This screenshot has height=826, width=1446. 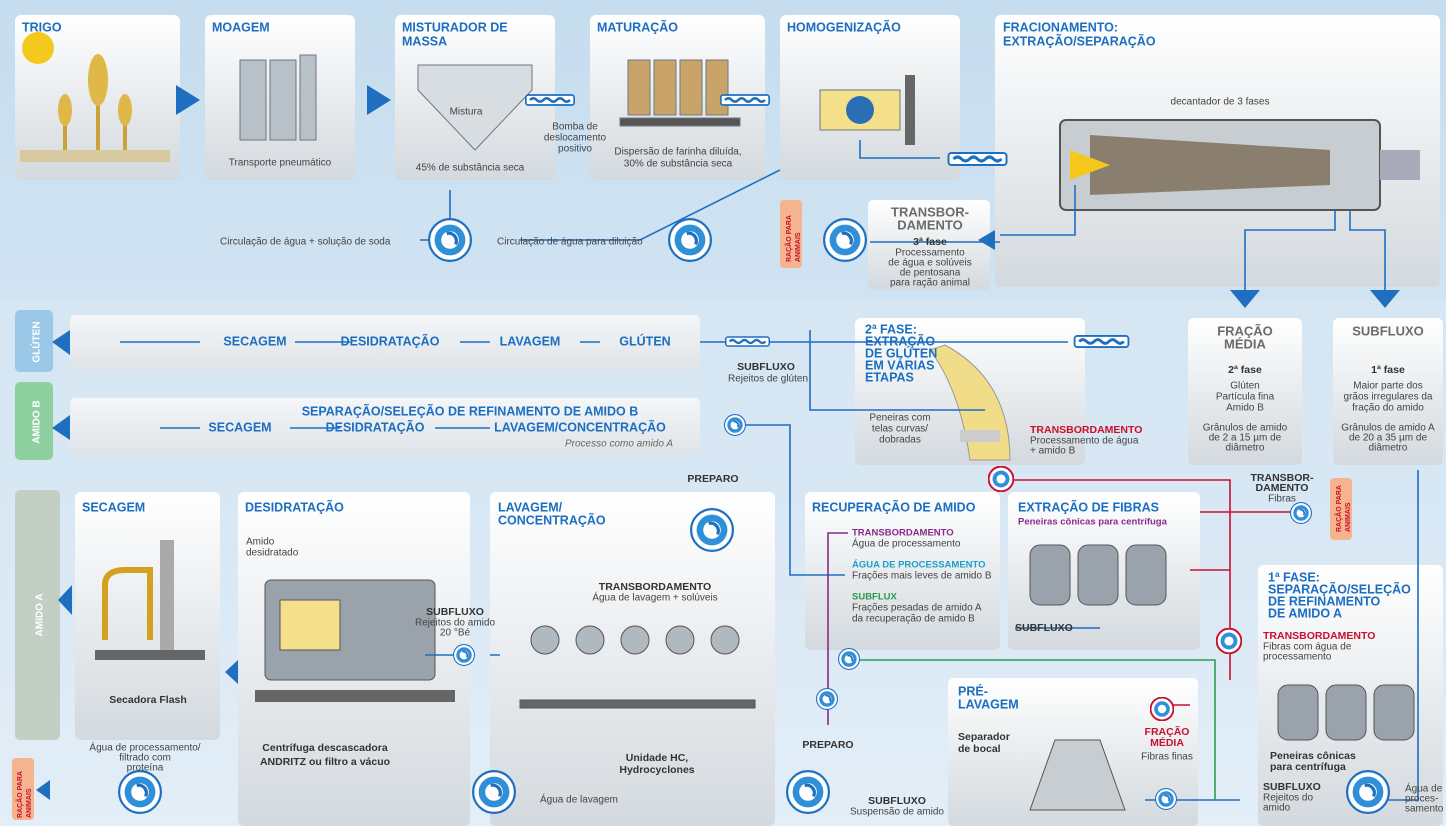 I want to click on label: Rejeitos do, so click(x=1288, y=798).